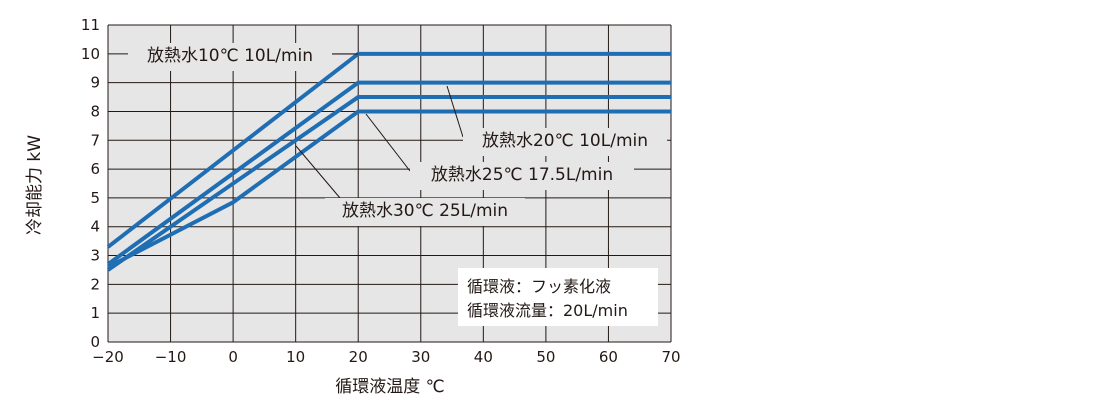 The width and height of the screenshot is (1100, 415). I want to click on x-tick-label: 70, so click(670, 357).